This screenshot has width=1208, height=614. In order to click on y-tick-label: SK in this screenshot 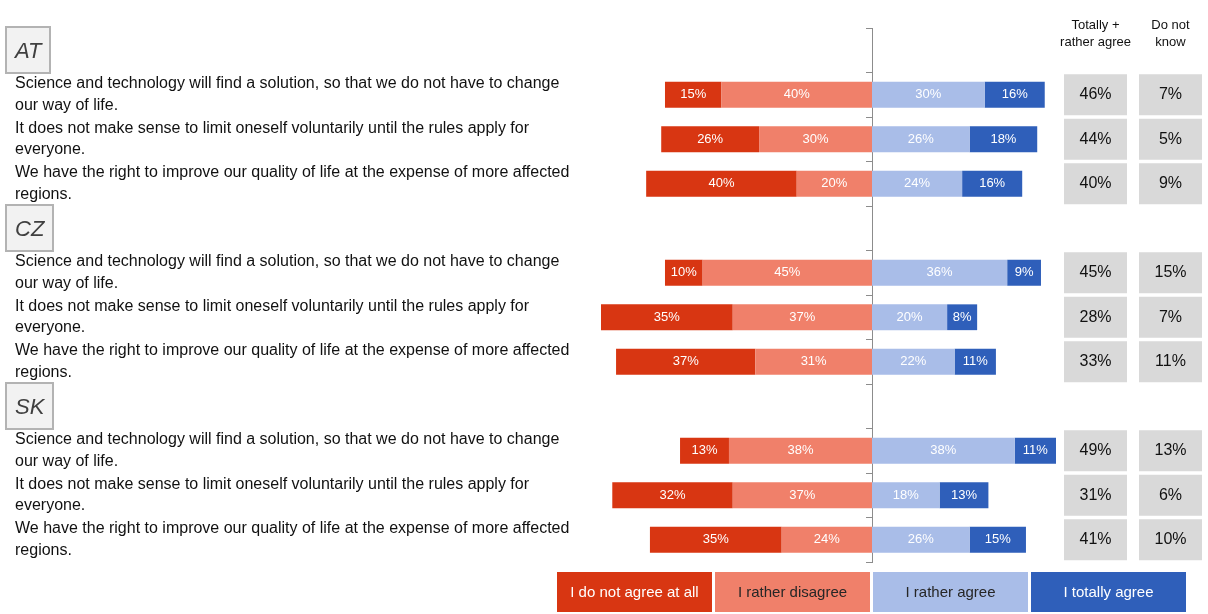, I will do `click(30, 406)`.